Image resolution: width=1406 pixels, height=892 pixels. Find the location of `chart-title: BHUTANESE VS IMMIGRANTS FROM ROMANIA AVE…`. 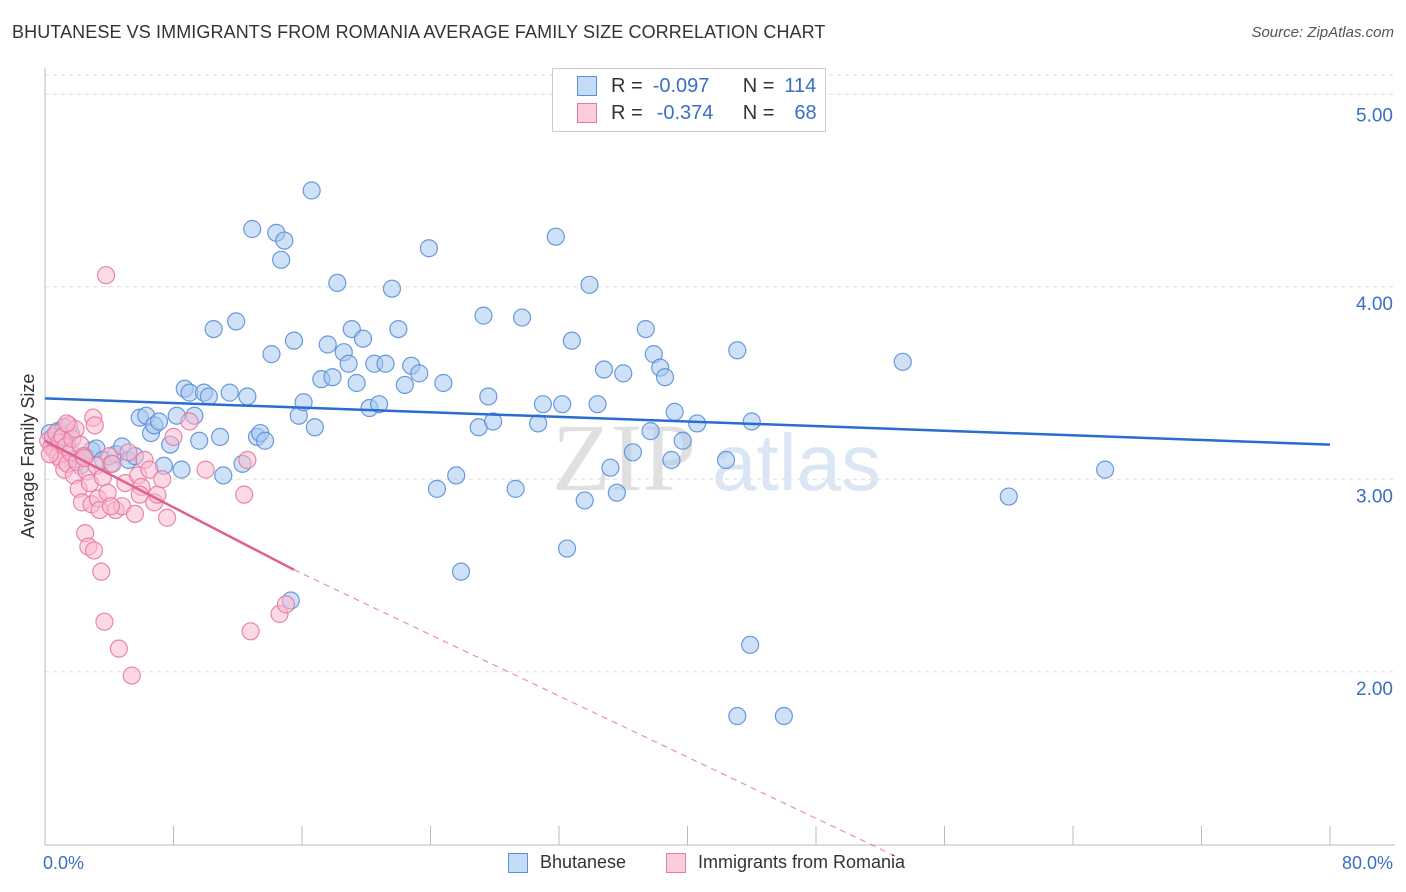

chart-title: BHUTANESE VS IMMIGRANTS FROM ROMANIA AVE… is located at coordinates (419, 32).